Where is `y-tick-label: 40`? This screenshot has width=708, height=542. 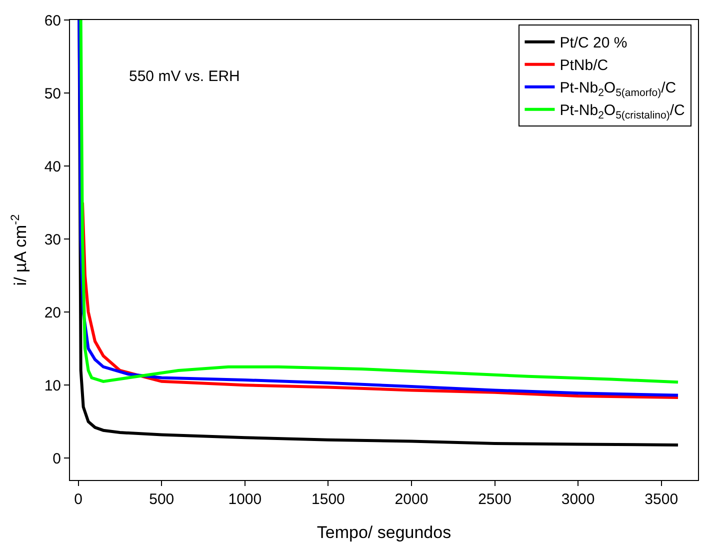
y-tick-label: 40 is located at coordinates (52, 167).